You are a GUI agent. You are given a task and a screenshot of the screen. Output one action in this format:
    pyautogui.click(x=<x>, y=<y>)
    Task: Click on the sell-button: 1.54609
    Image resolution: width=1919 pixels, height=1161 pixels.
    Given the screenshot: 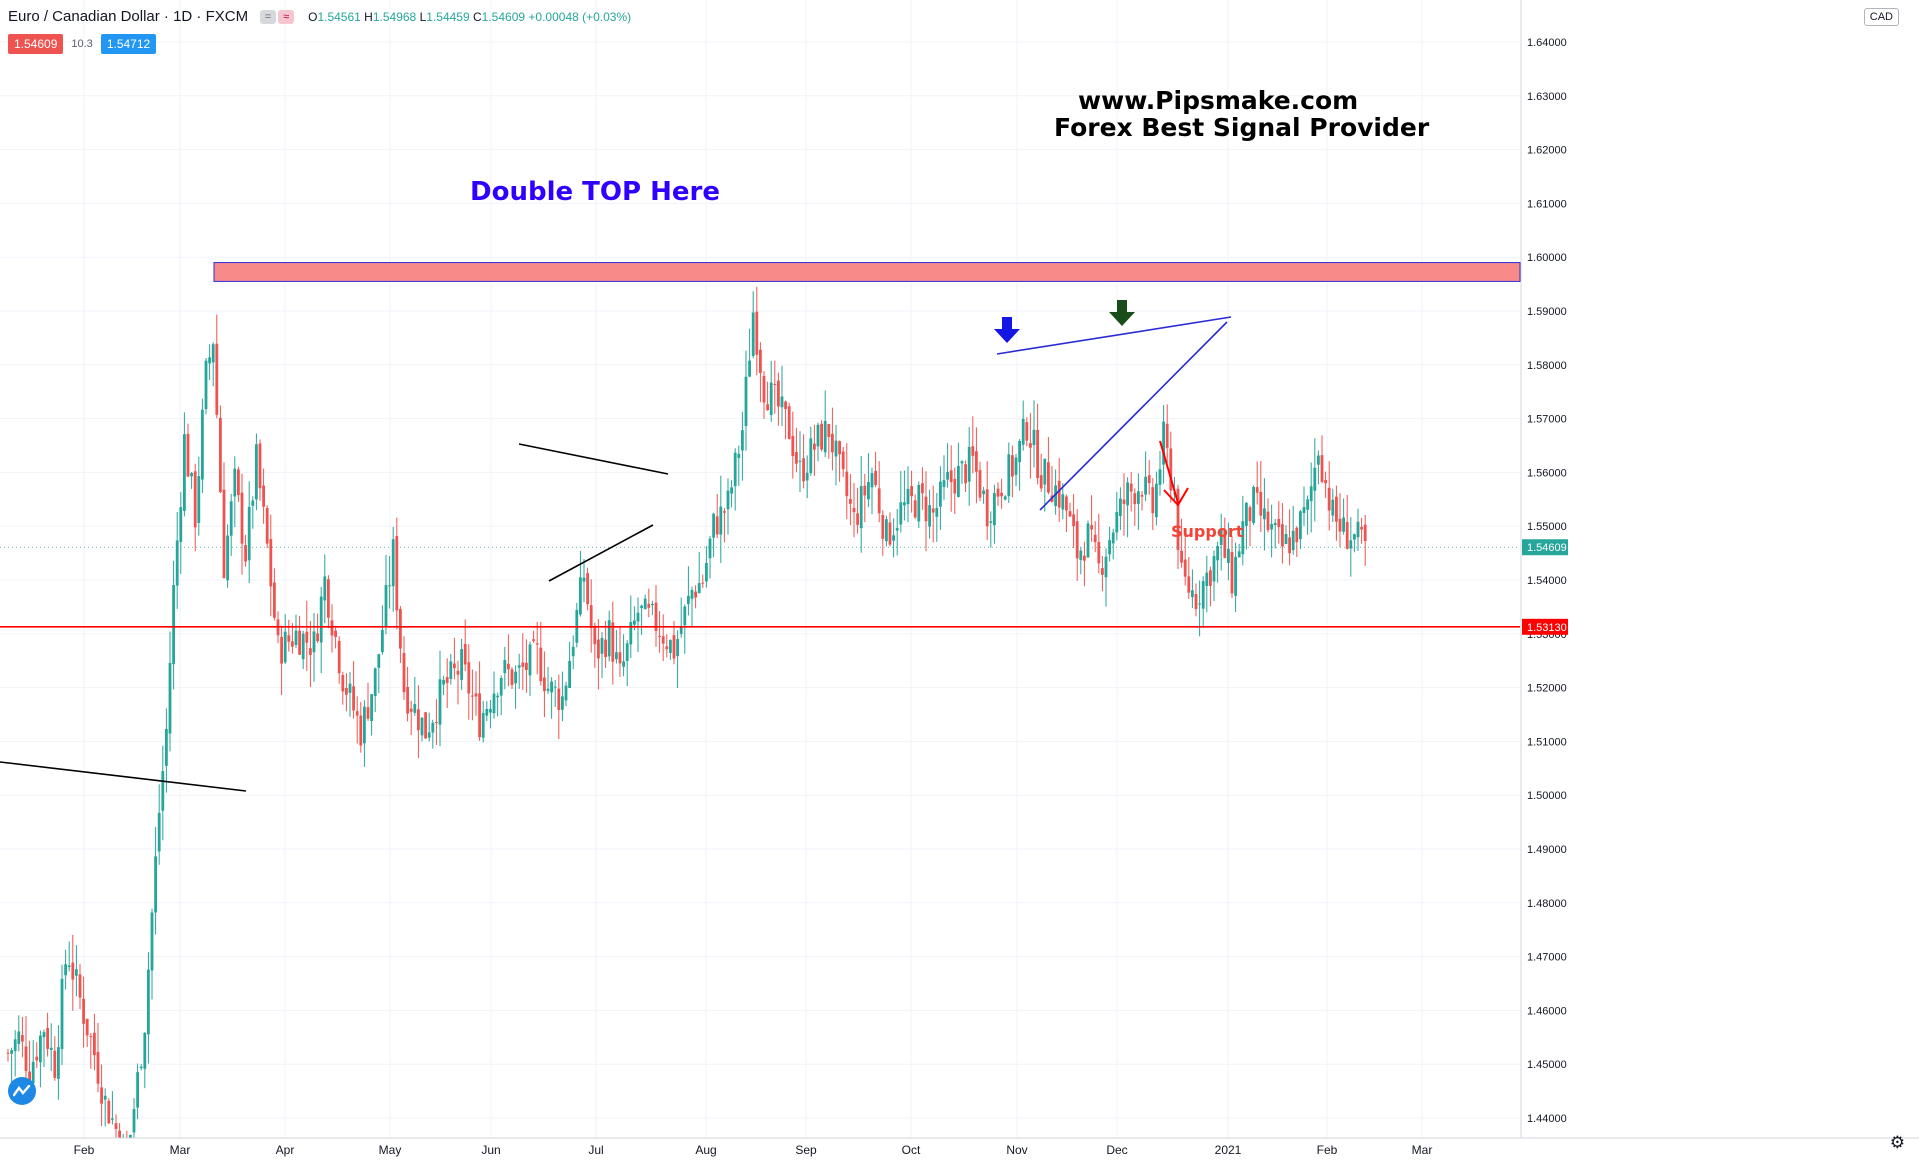 What is the action you would take?
    pyautogui.click(x=36, y=44)
    